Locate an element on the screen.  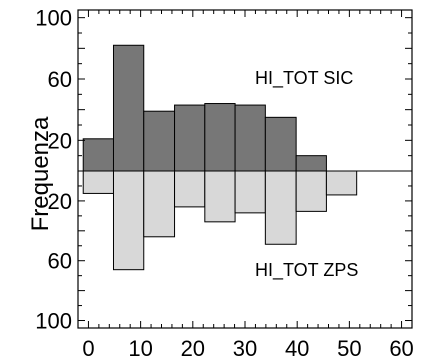
x-tick-label-10: 10 is located at coordinates (140, 347).